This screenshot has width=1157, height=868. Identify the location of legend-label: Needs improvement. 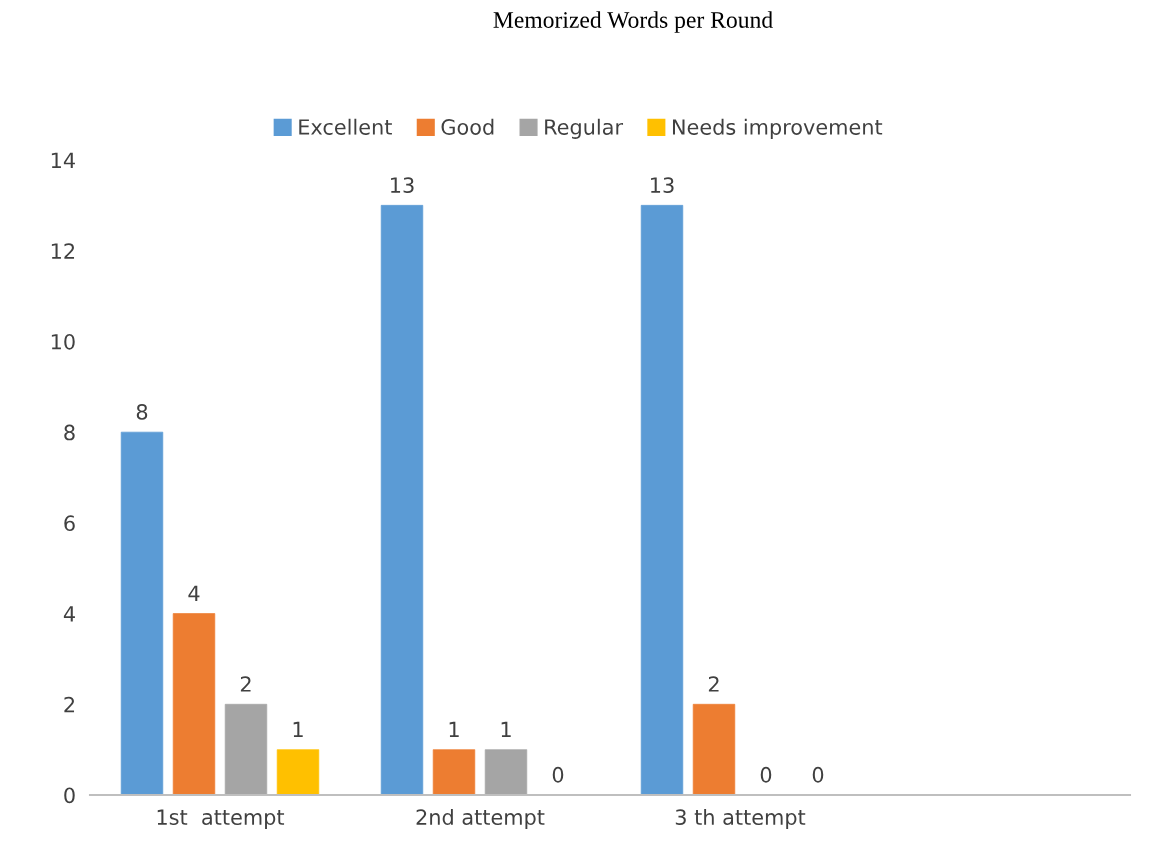
(777, 128).